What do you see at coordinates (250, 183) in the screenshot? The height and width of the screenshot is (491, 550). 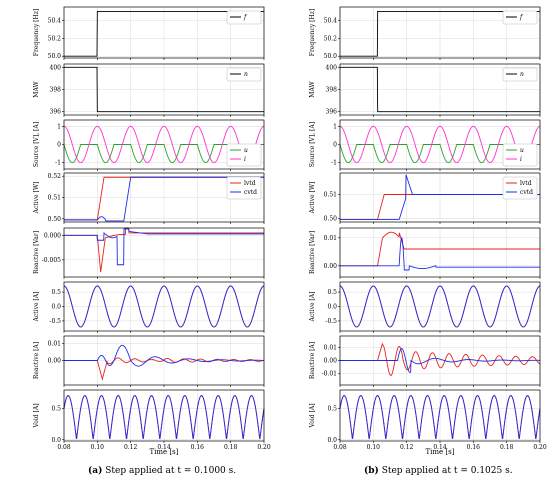 I see `legend-label: lvtd` at bounding box center [250, 183].